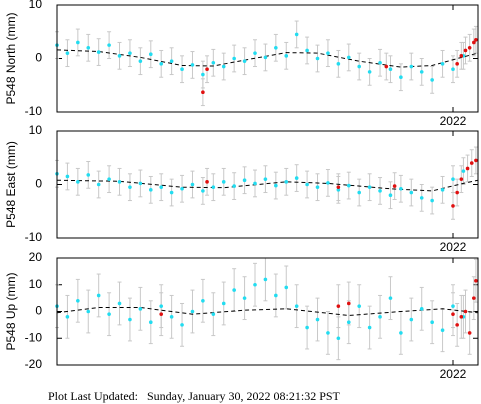 The image size is (481, 404). Describe the element at coordinates (93, 396) in the screenshot. I see `footer-label: Plot Last Updated:` at that location.